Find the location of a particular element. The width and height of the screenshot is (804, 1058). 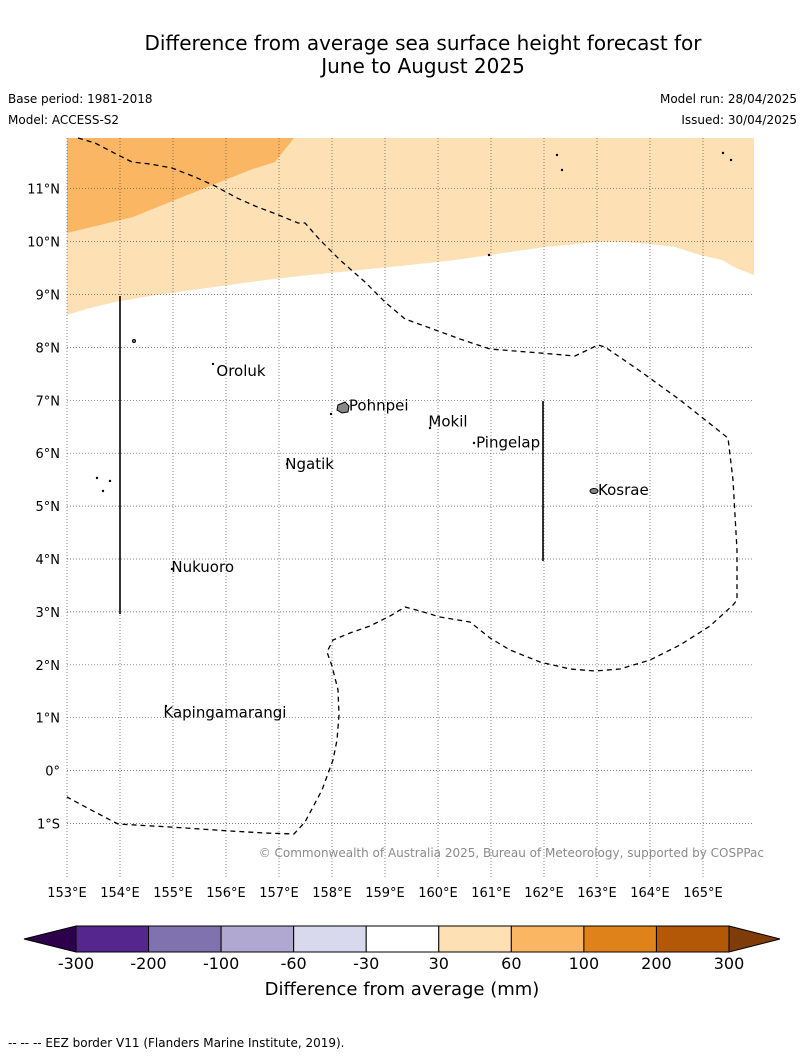

lon-tick-label: 160°E is located at coordinates (438, 893).